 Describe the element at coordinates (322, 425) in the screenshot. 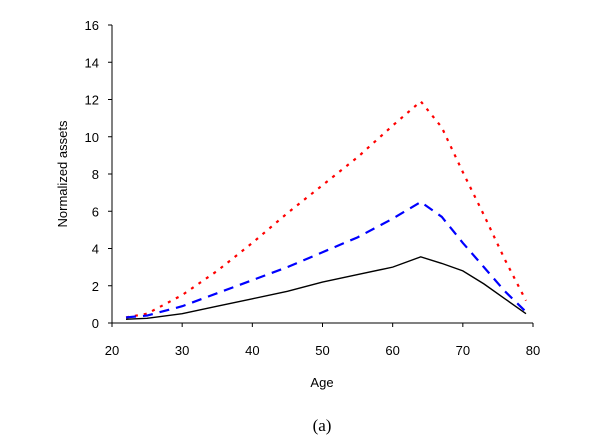

I see `figure-caption: (a)` at that location.